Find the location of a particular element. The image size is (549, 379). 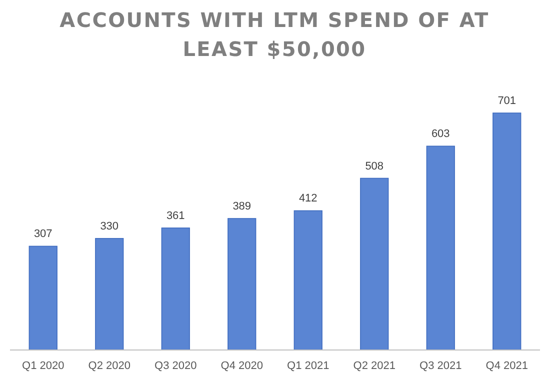

data-label: 361 is located at coordinates (175, 216).